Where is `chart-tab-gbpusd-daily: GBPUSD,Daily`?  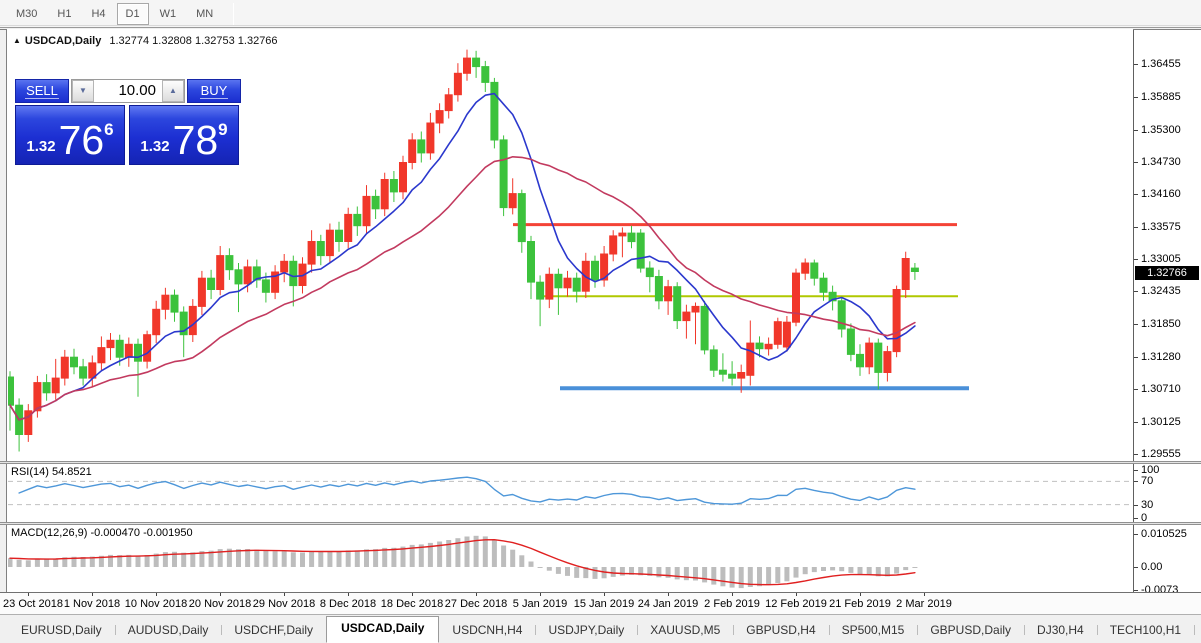 chart-tab-gbpusd-daily: GBPUSD,Daily is located at coordinates (970, 631).